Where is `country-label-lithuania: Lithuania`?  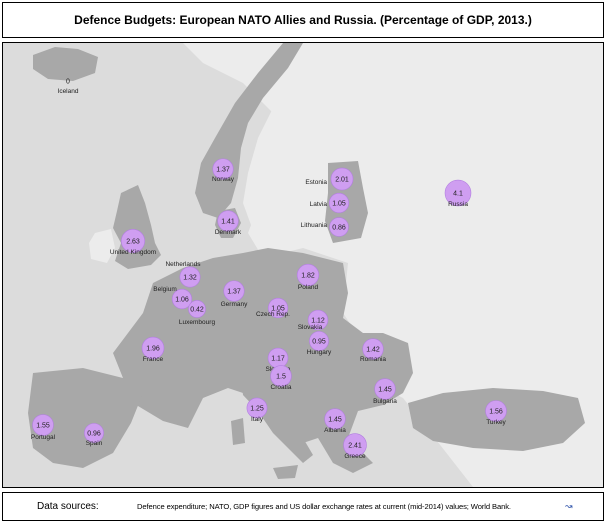 country-label-lithuania: Lithuania is located at coordinates (314, 225).